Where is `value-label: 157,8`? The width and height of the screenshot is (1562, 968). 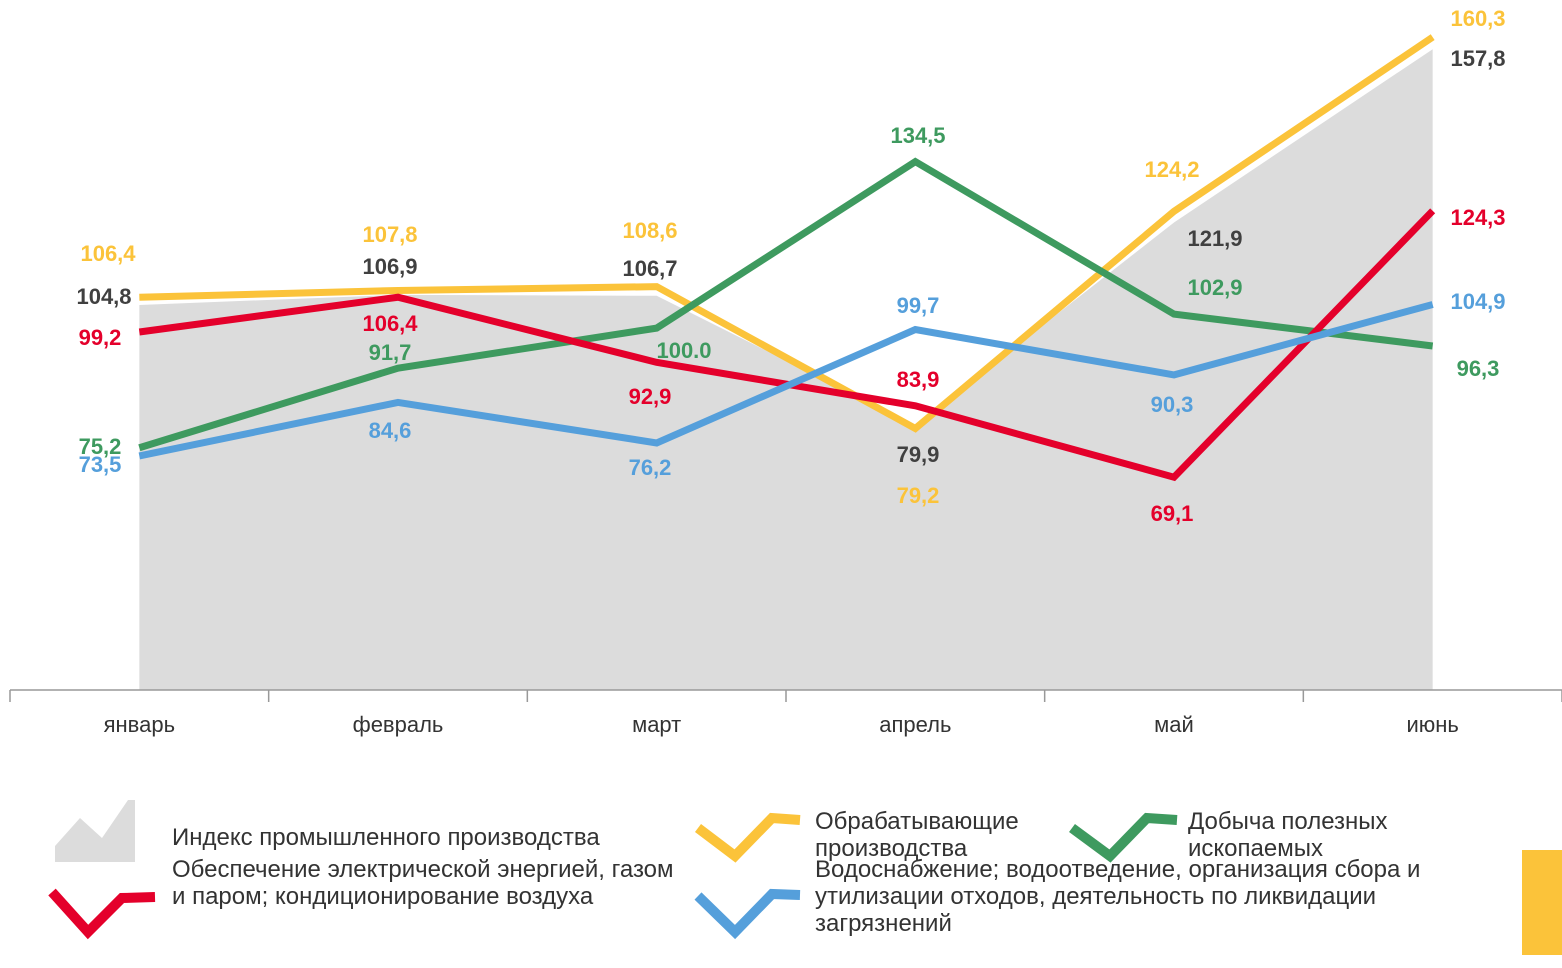 value-label: 157,8 is located at coordinates (1477, 58).